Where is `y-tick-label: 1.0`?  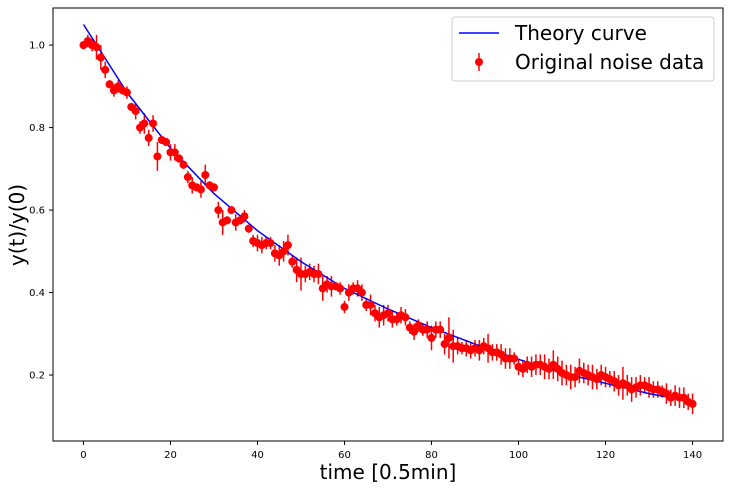
y-tick-label: 1.0 is located at coordinates (37, 46).